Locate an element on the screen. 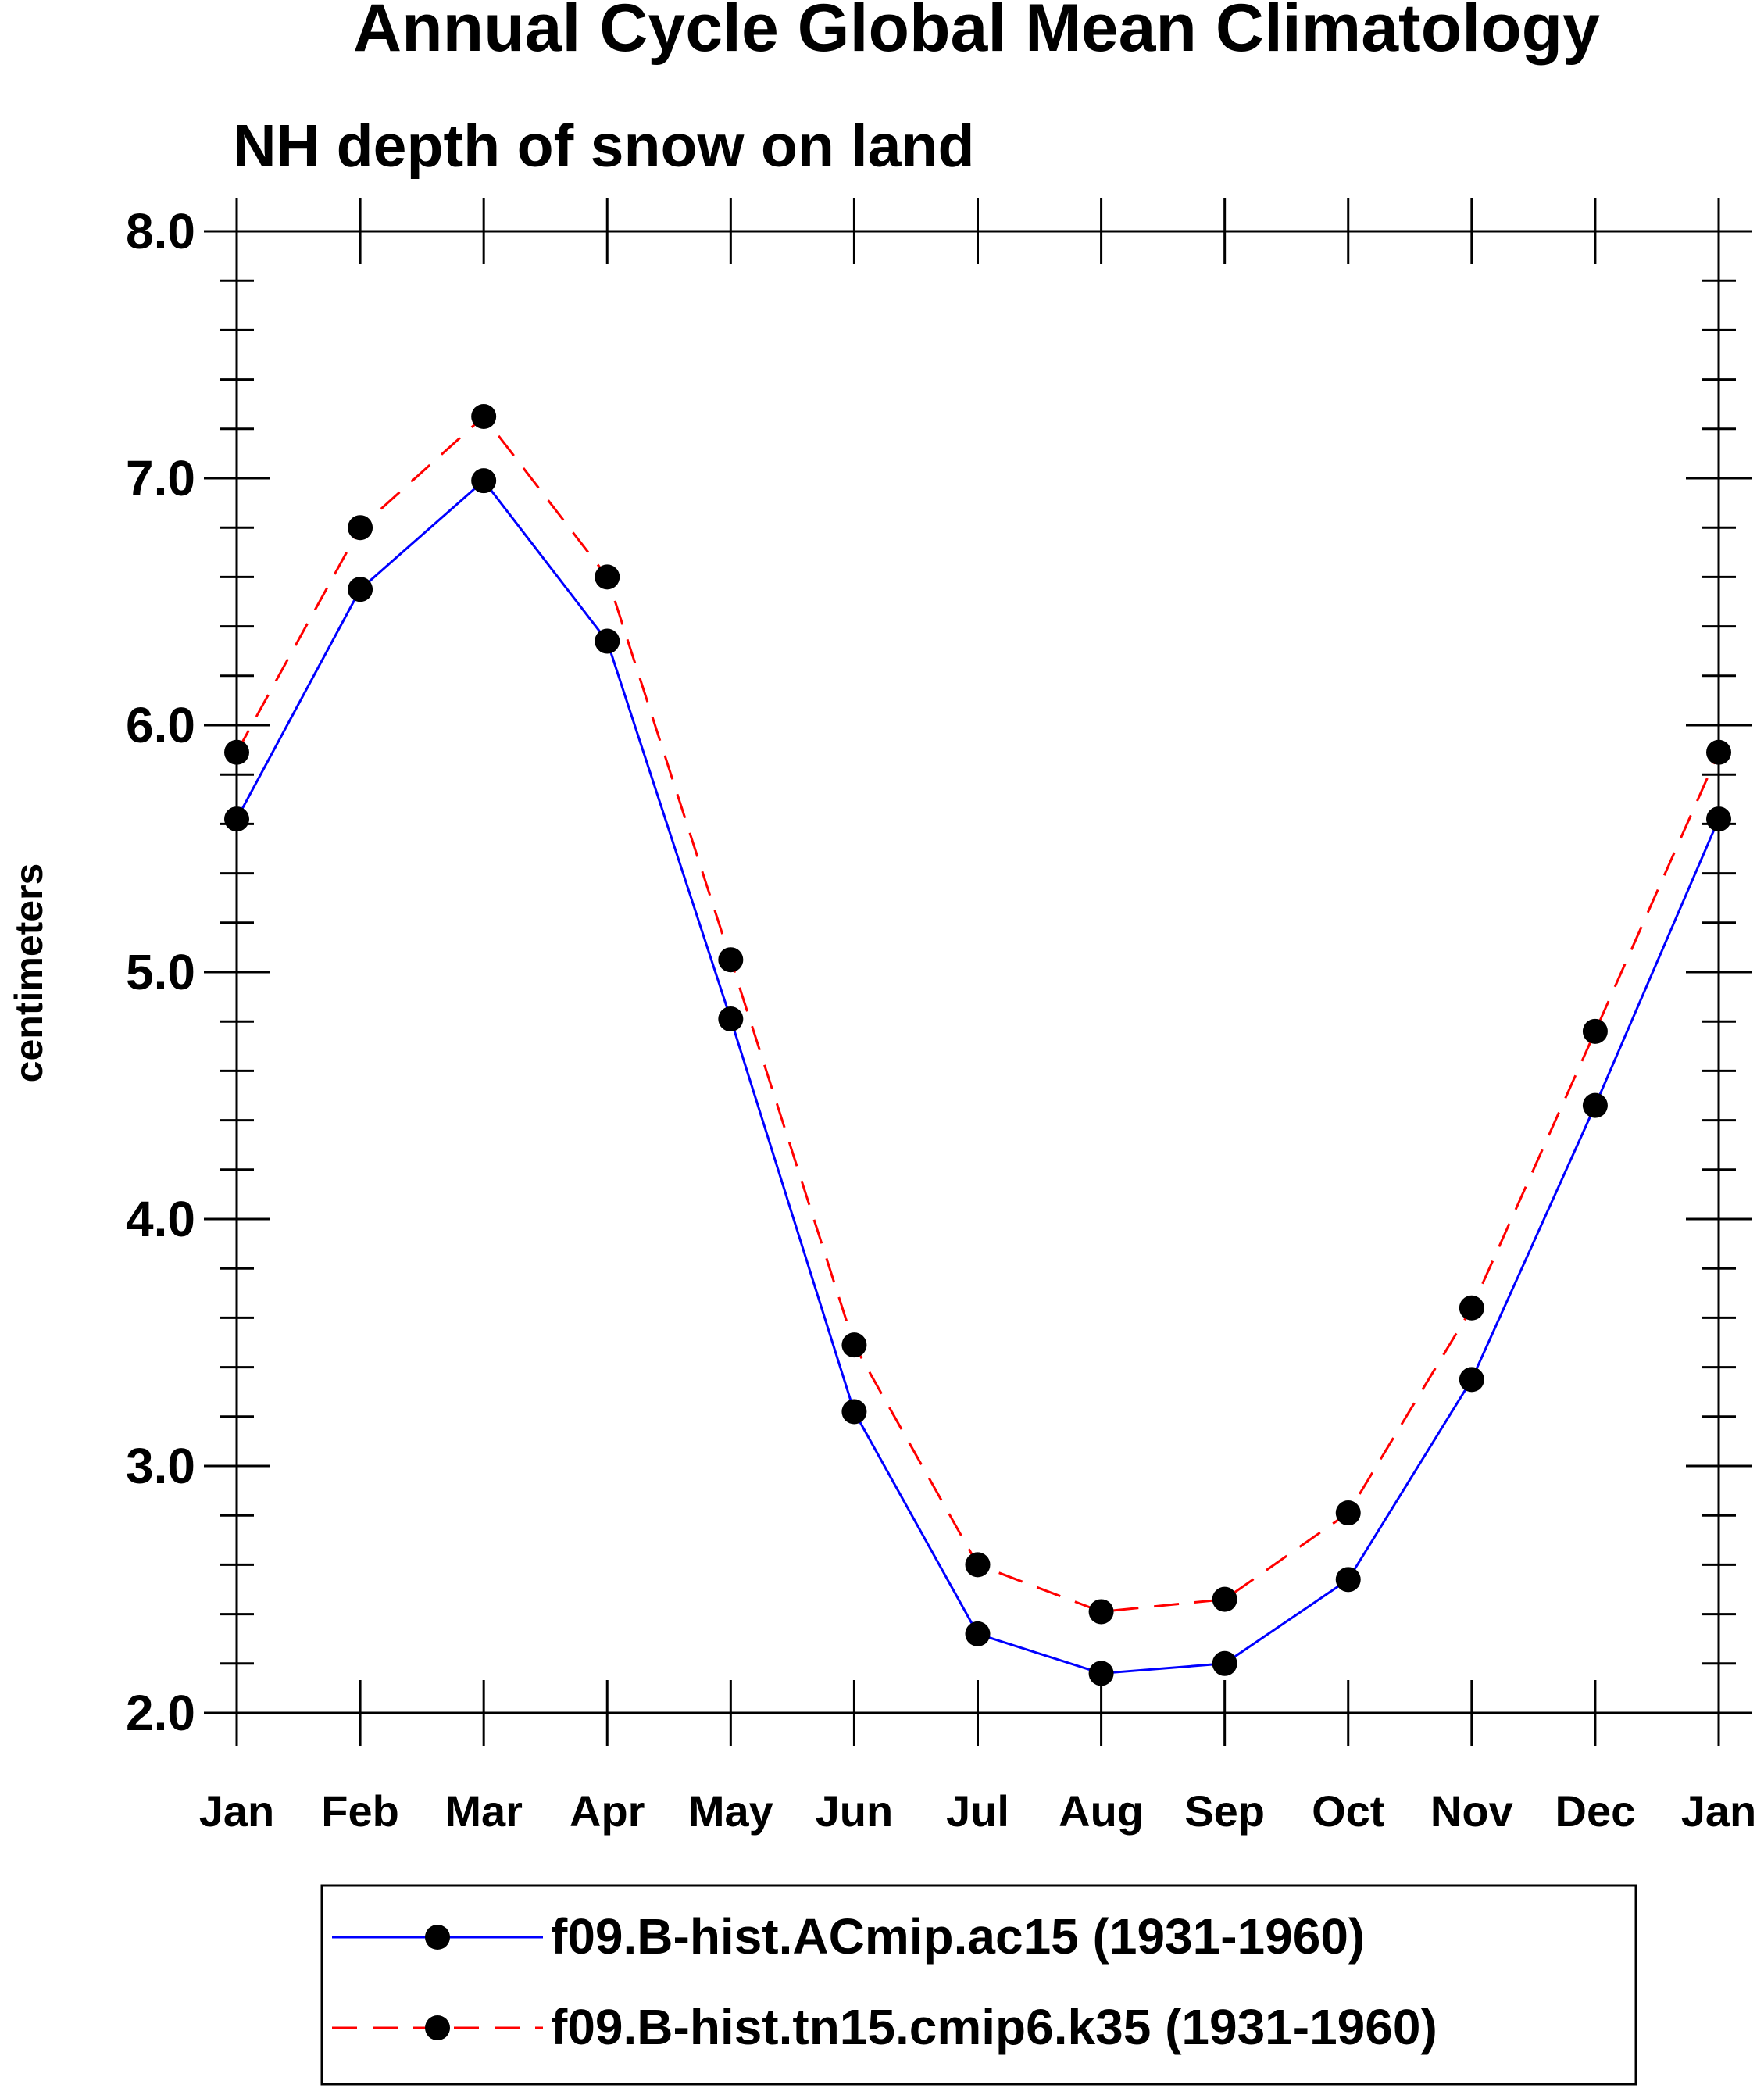  x-tick-label: Apr is located at coordinates (608, 1811).